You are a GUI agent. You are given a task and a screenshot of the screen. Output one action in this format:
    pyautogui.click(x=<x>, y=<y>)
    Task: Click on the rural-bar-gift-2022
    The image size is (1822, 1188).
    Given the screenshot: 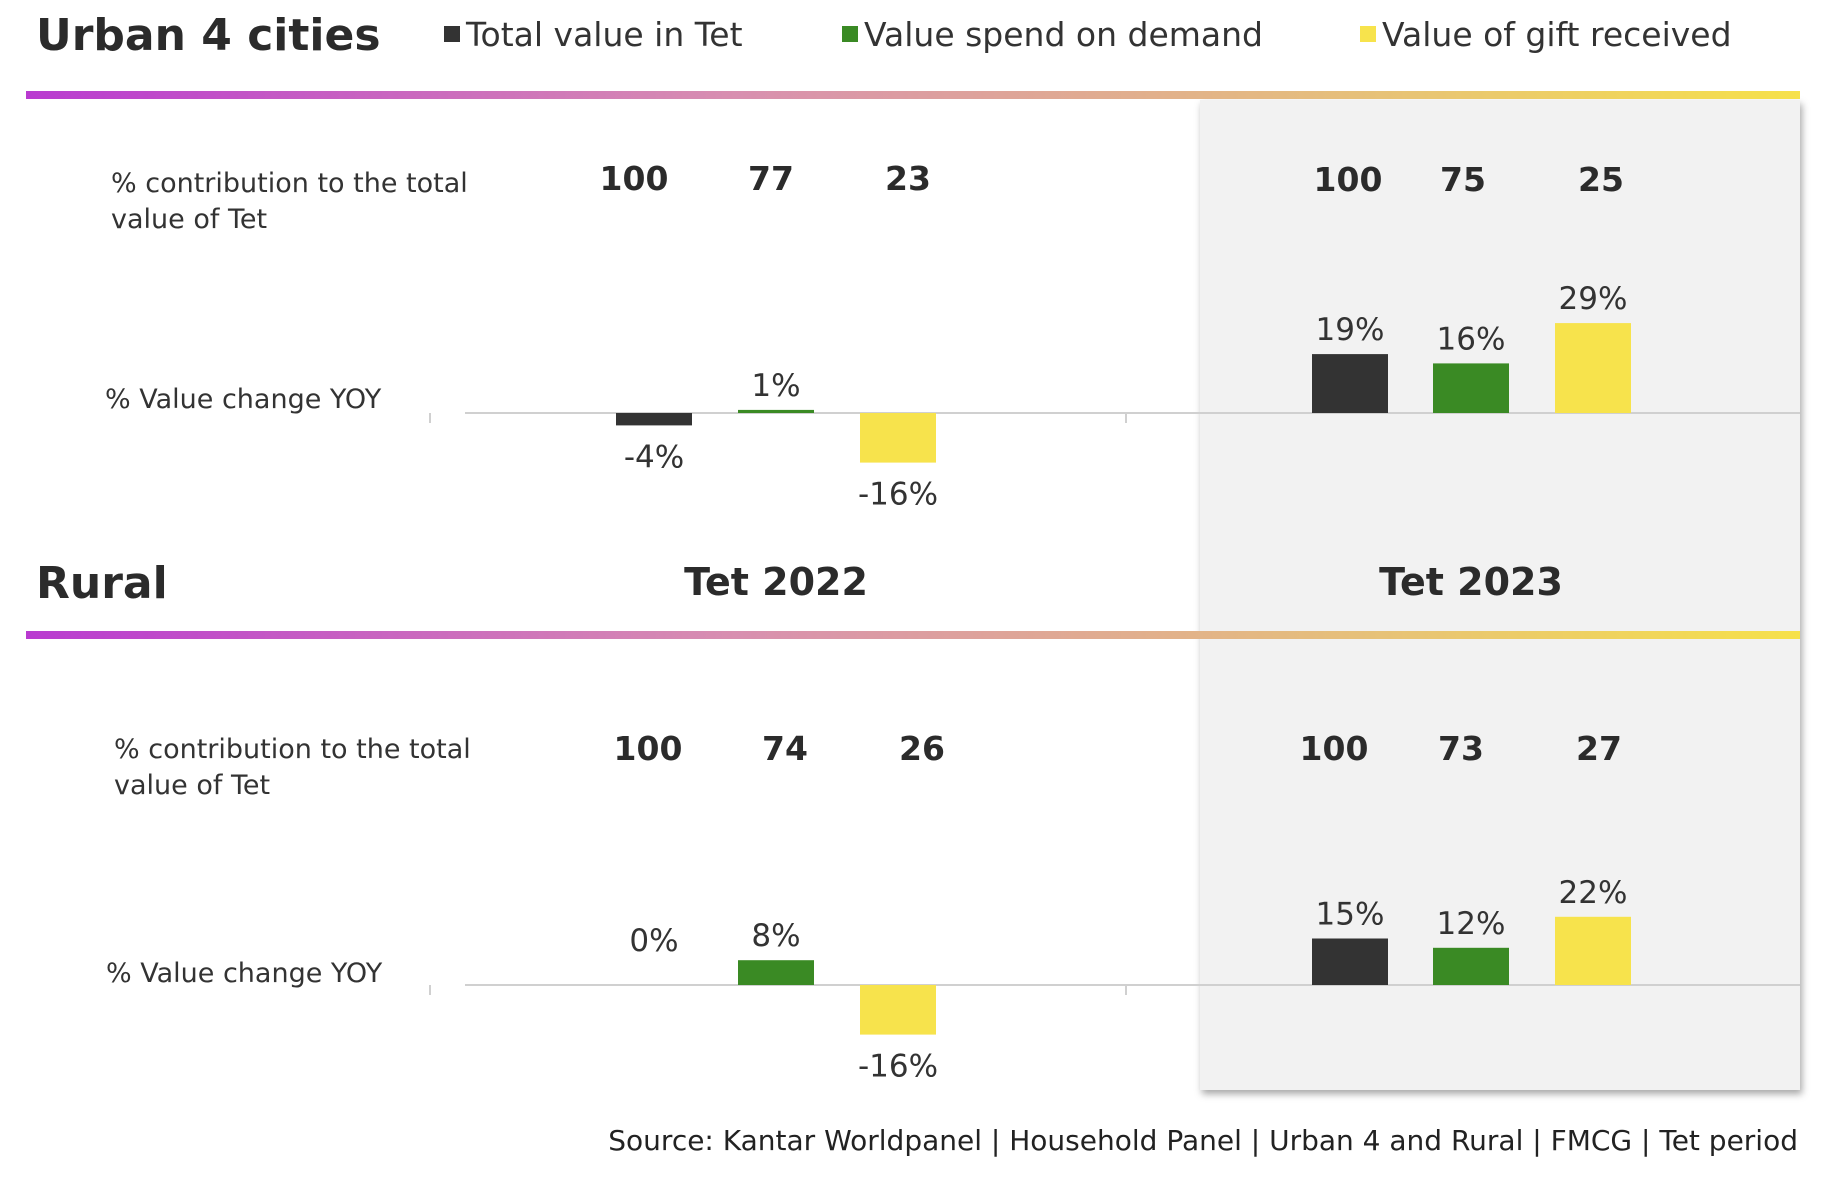 What is the action you would take?
    pyautogui.click(x=898, y=1010)
    